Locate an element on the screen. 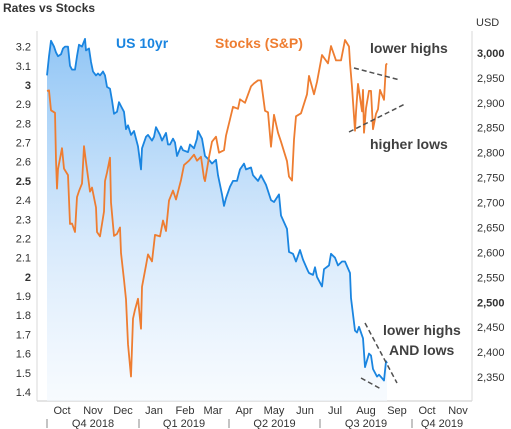 Image resolution: width=511 pixels, height=429 pixels. right-axis-tick-label: 2,400 is located at coordinates (491, 353).